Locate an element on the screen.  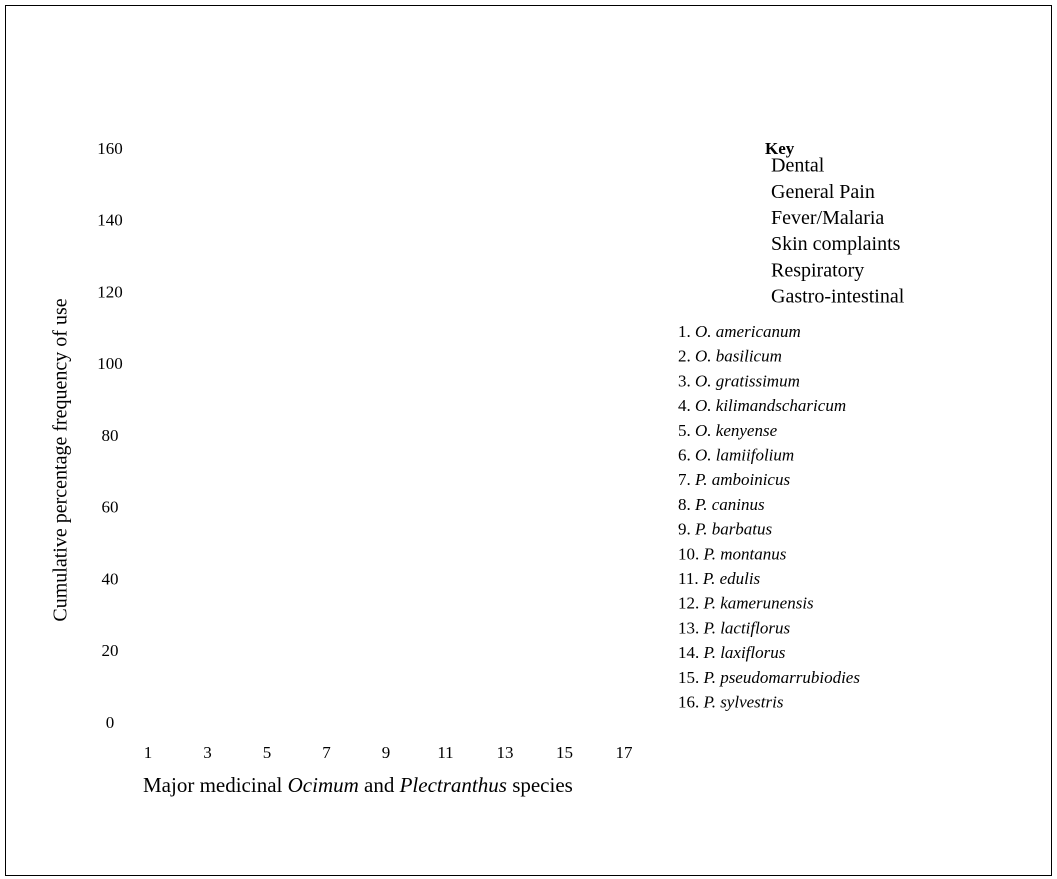
y-tick-label: 0 is located at coordinates (110, 722).